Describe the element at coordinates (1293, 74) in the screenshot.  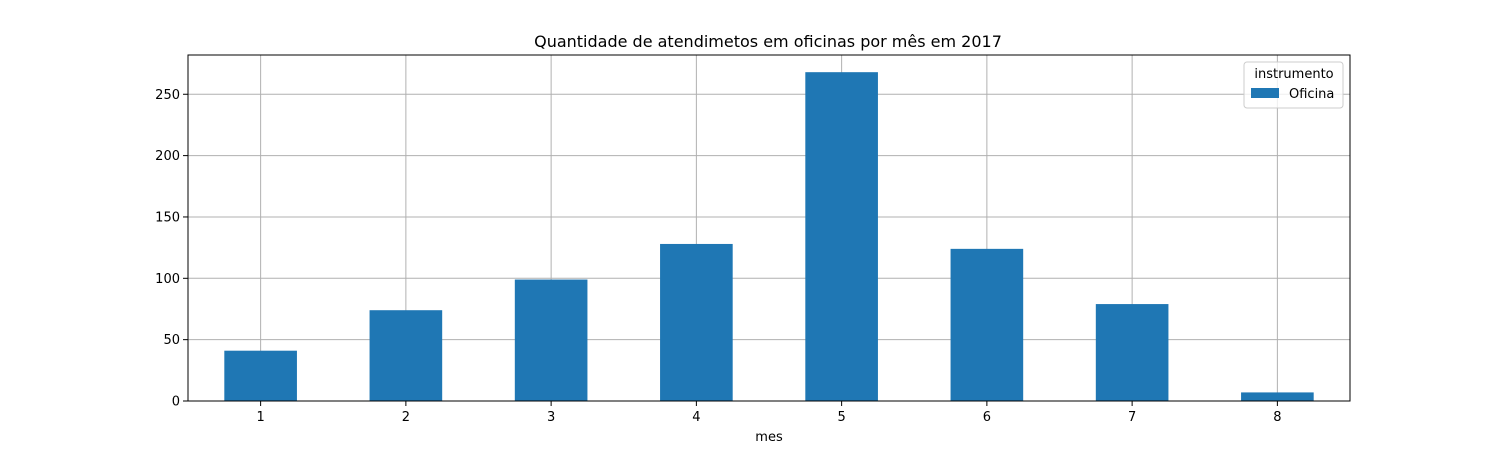
I see `legend-title: instrumento` at that location.